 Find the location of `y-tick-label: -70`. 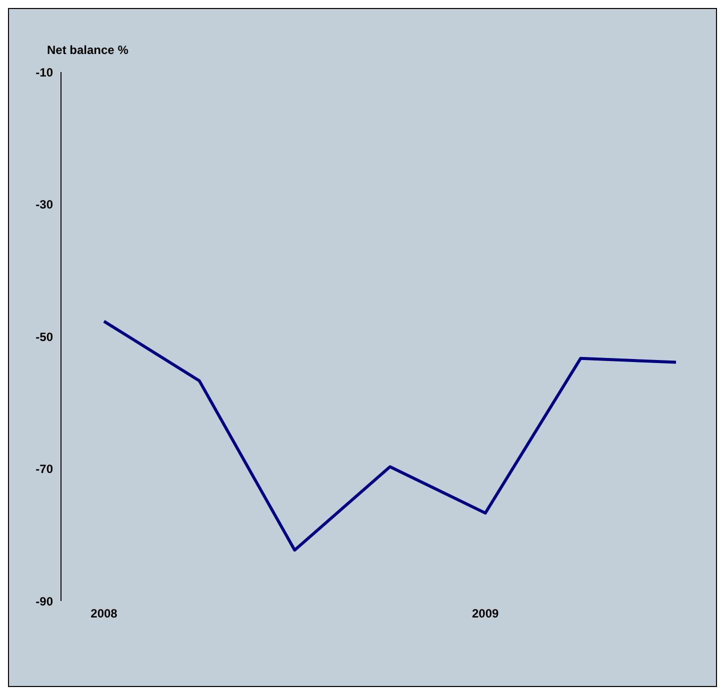

y-tick-label: -70 is located at coordinates (45, 469).